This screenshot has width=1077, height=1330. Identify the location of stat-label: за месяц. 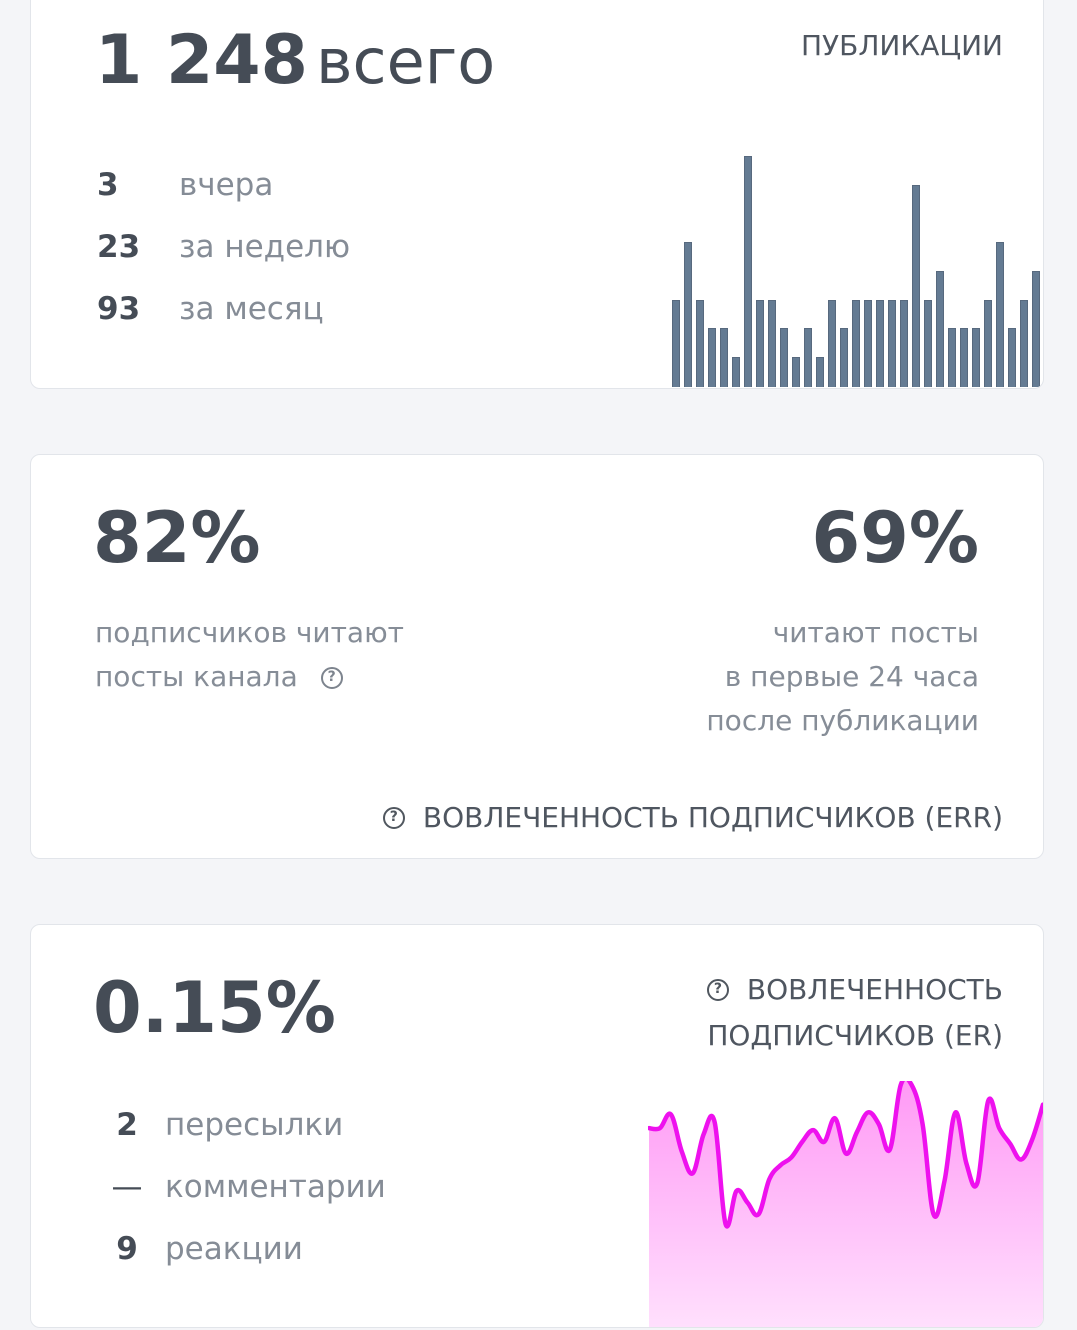
(251, 309).